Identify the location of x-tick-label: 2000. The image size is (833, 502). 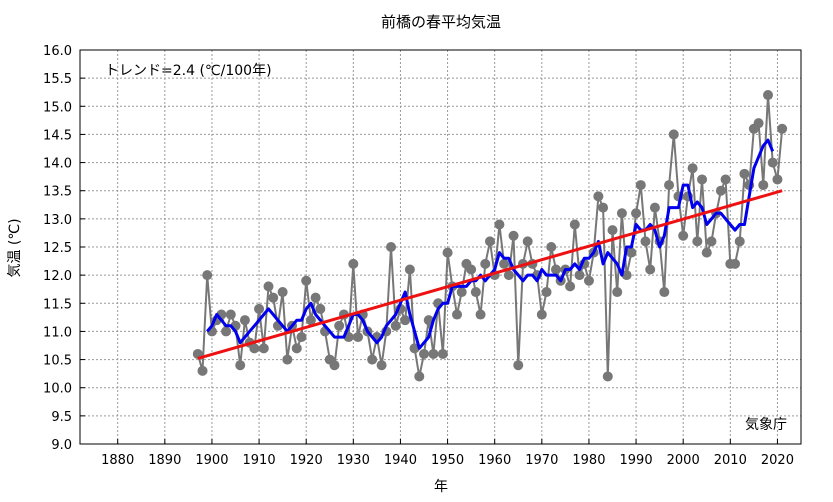
(683, 460).